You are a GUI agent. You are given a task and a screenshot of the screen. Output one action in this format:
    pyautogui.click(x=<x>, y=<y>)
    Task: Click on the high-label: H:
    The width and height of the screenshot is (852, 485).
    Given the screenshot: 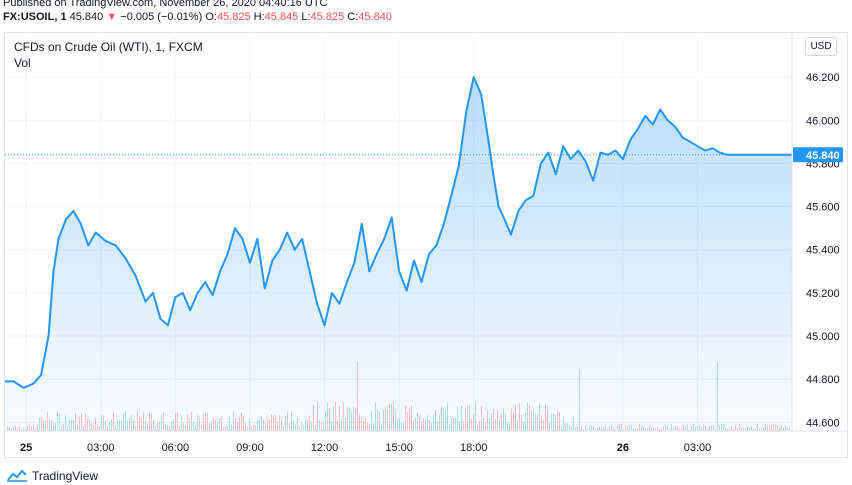 What is the action you would take?
    pyautogui.click(x=259, y=17)
    